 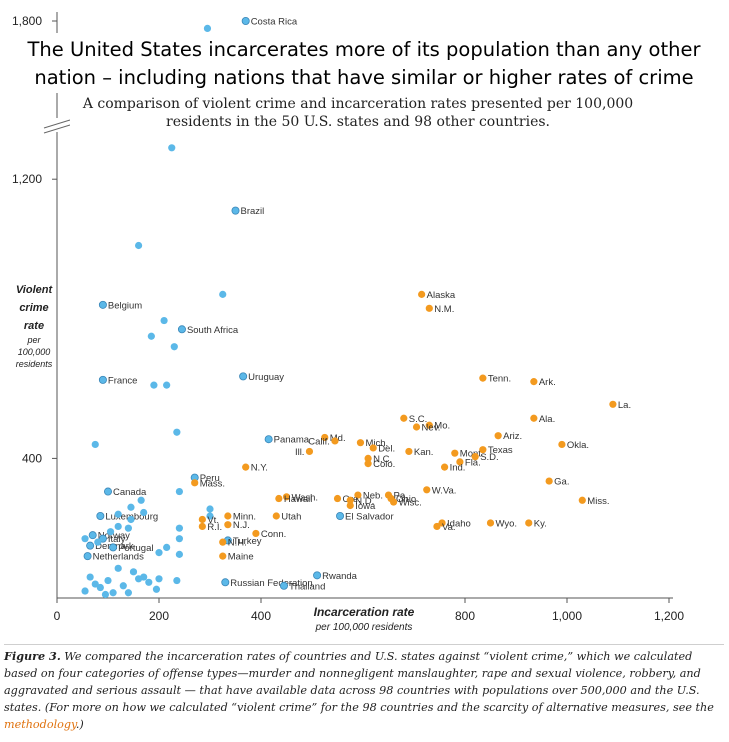 I want to click on methodology-link: methodology, so click(x=40, y=724).